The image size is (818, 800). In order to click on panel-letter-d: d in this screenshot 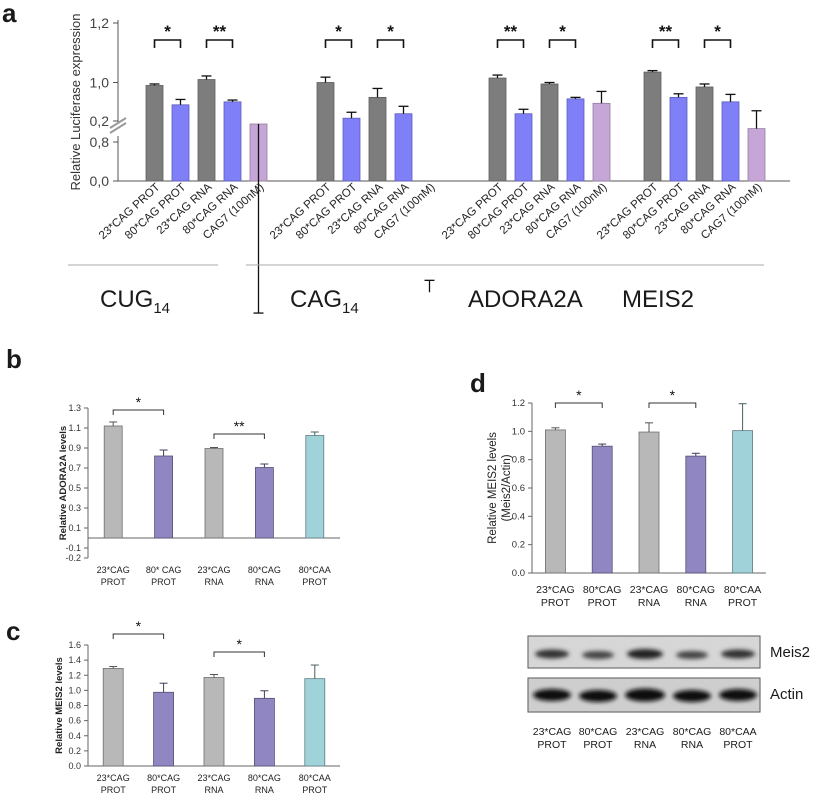, I will do `click(478, 383)`.